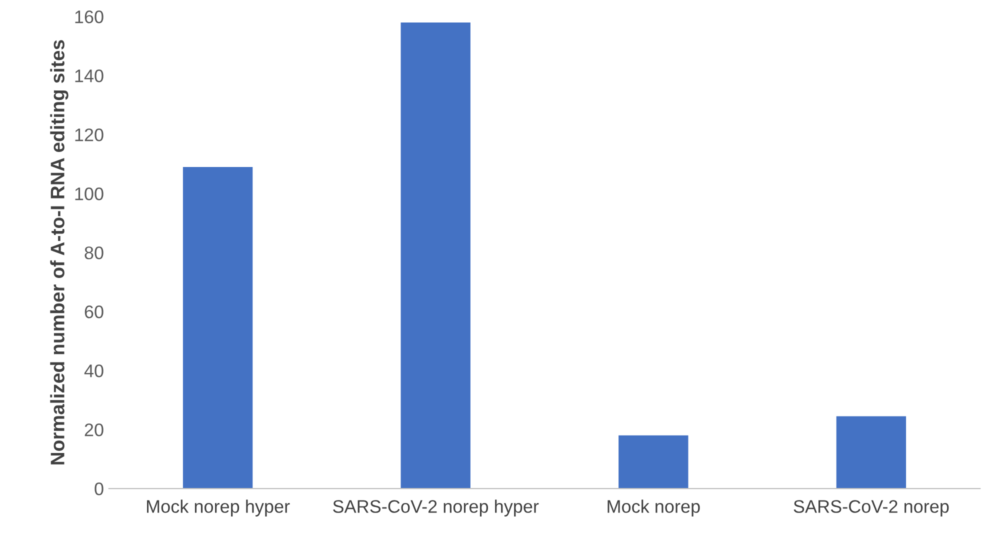 Image resolution: width=990 pixels, height=552 pixels. What do you see at coordinates (436, 508) in the screenshot?
I see `x-tick-label: SARS-CoV-2 norep hyper` at bounding box center [436, 508].